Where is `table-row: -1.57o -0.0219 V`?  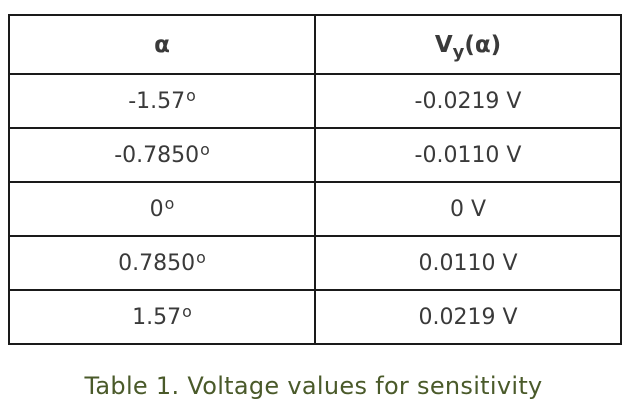
table-row: -1.57o -0.0219 V is located at coordinates (315, 101).